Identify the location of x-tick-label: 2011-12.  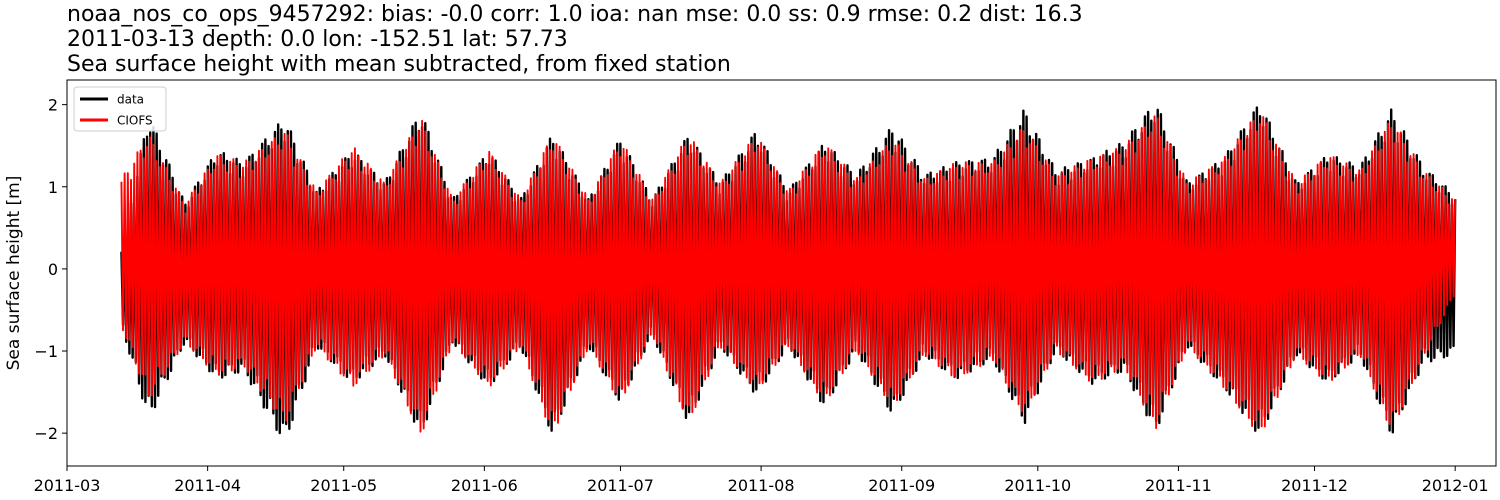
(1314, 485).